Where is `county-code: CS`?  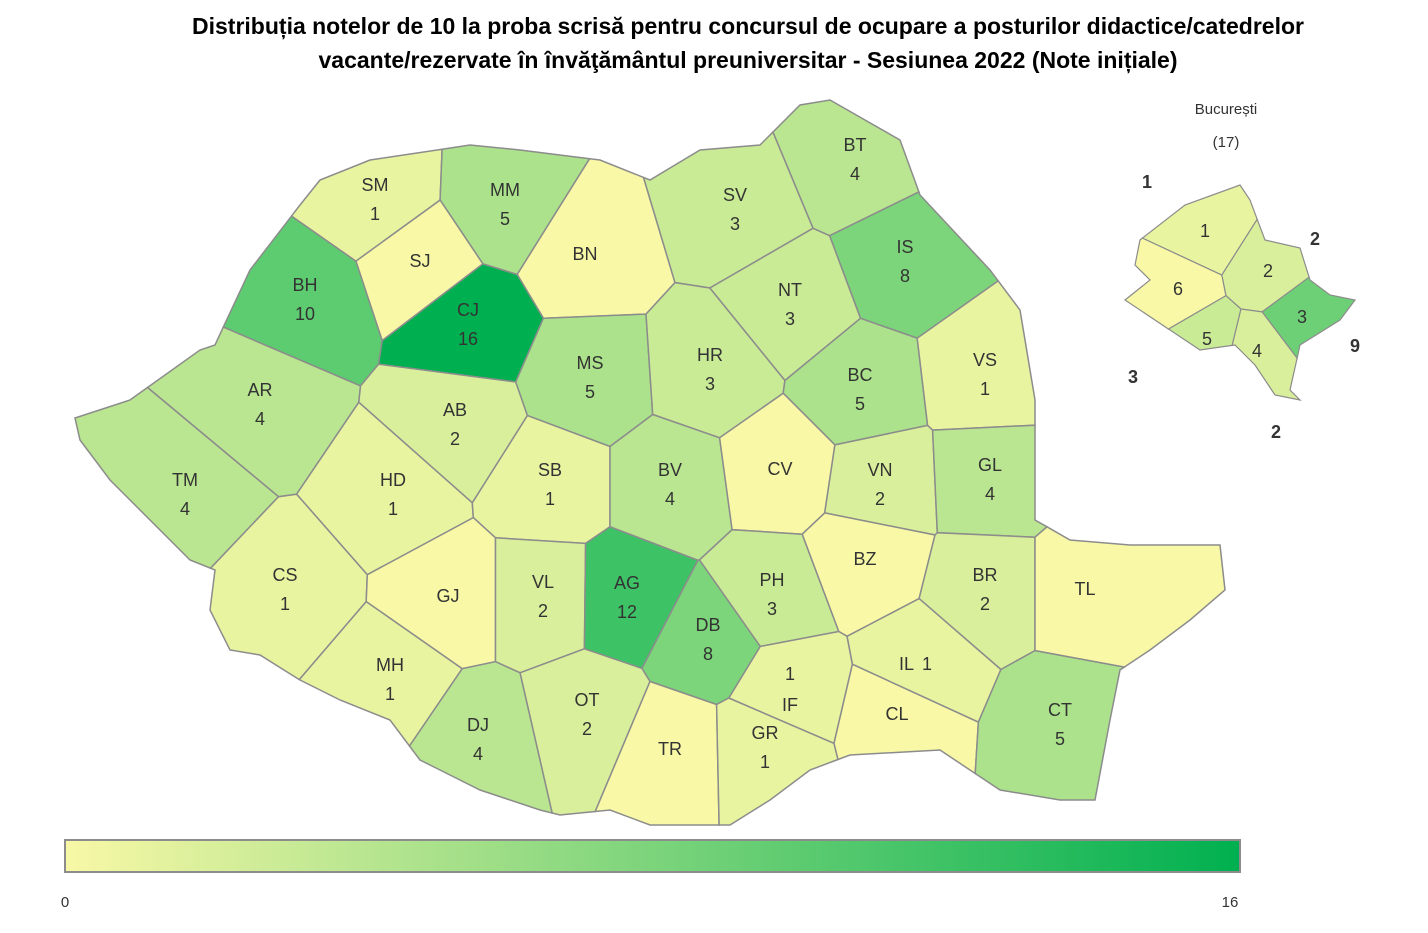 county-code: CS is located at coordinates (284, 575).